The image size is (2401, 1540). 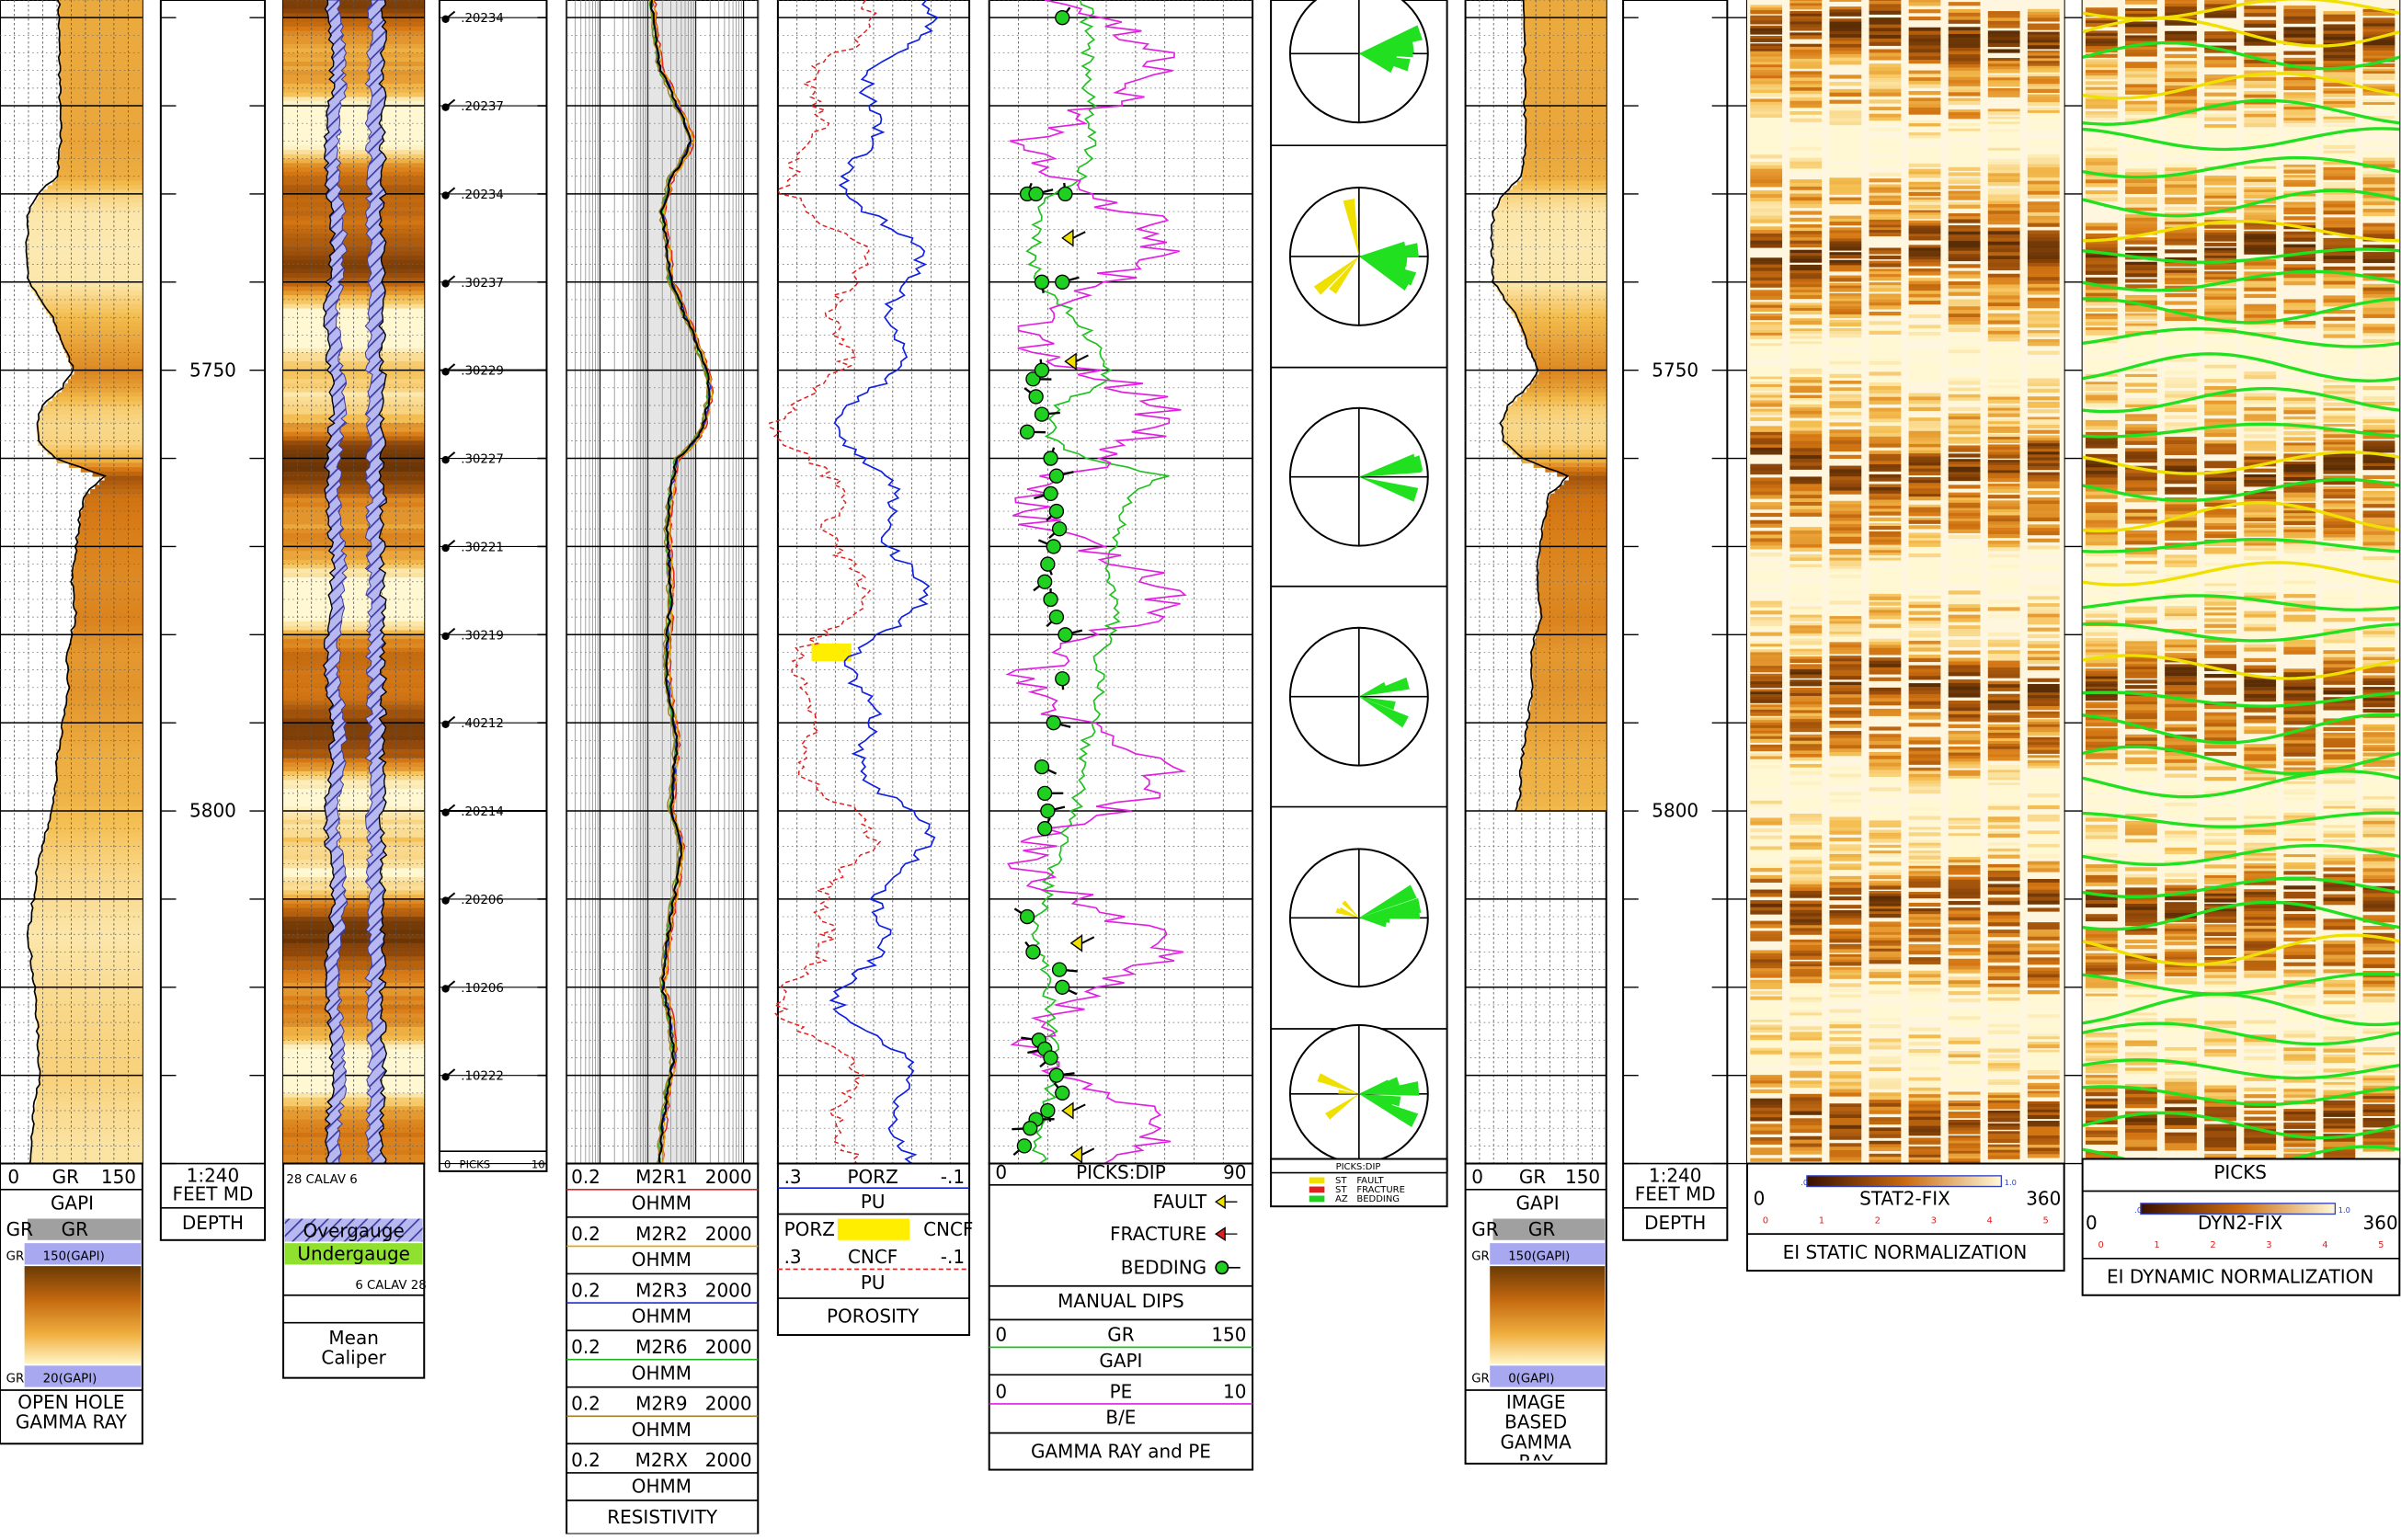 What do you see at coordinates (13, 1177) in the screenshot?
I see `gr-scale-min: 0` at bounding box center [13, 1177].